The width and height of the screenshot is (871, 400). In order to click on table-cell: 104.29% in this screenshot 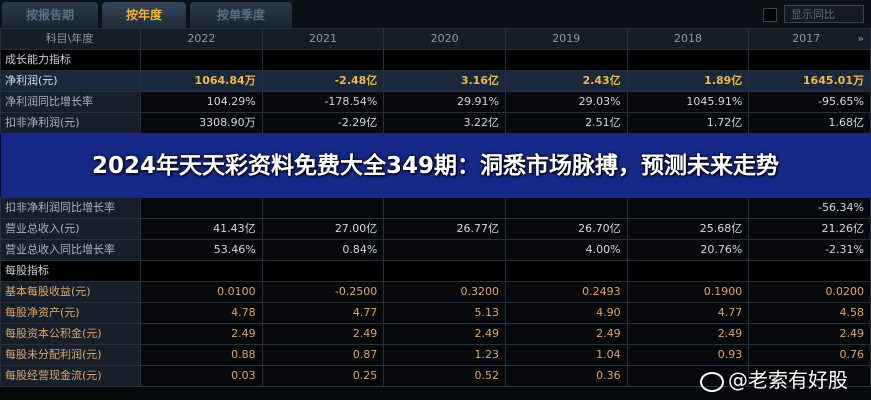, I will do `click(201, 102)`.